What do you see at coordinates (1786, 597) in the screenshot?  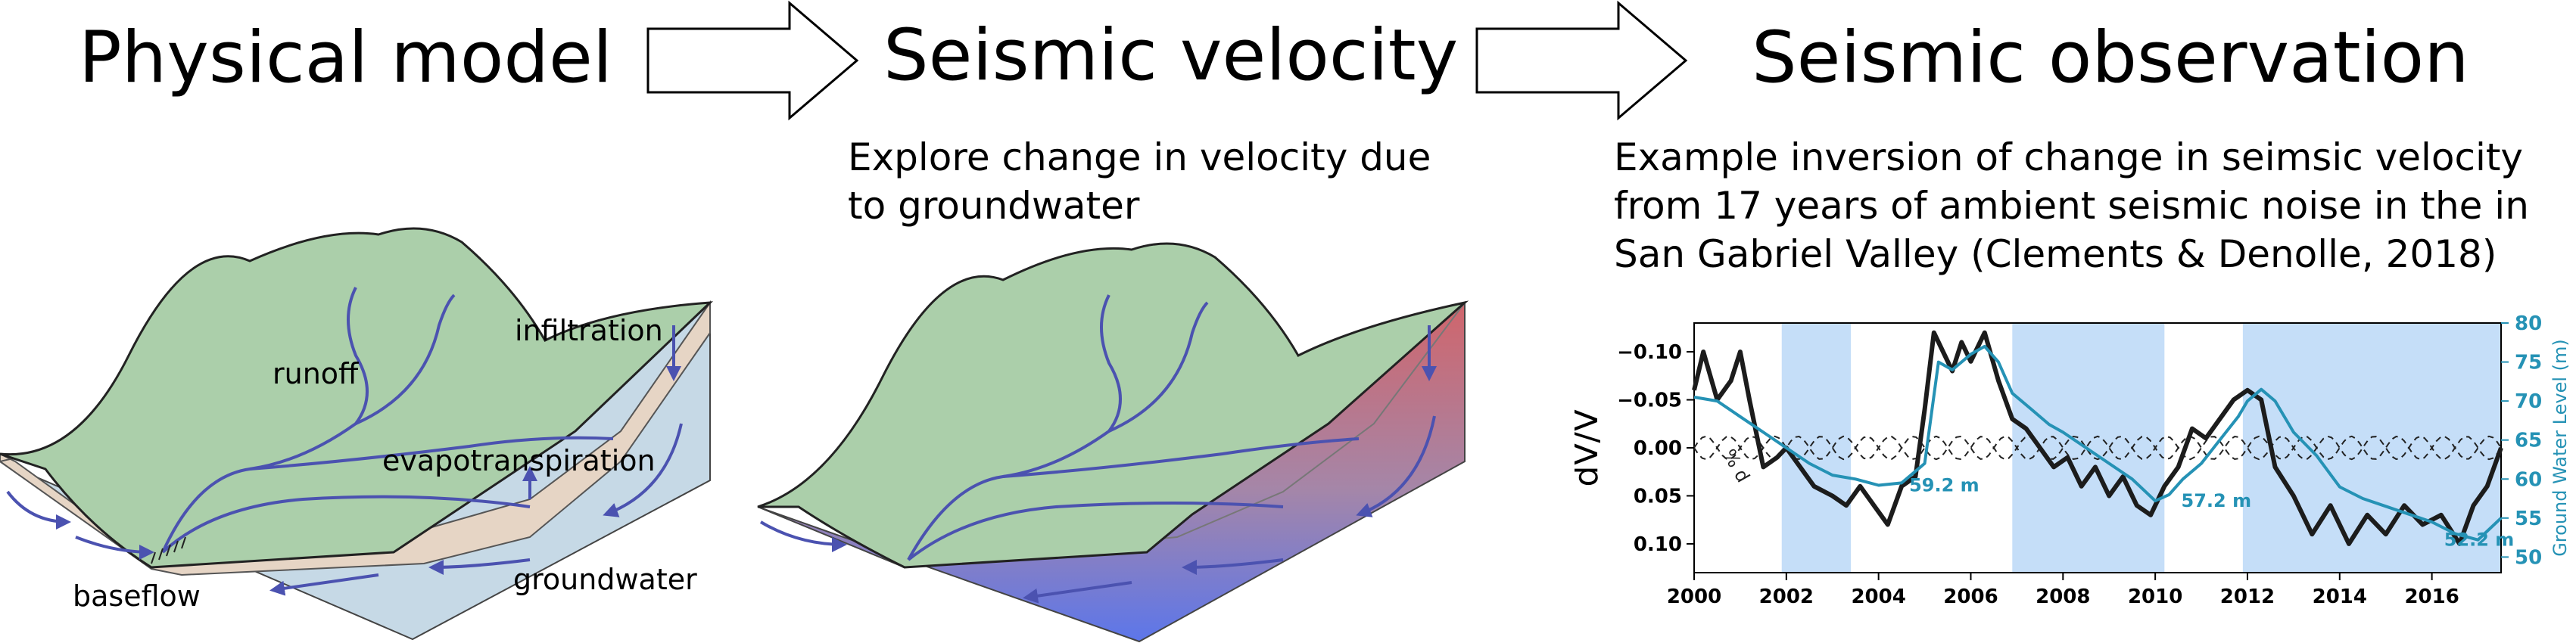 I see `x-tick-label: 2002` at bounding box center [1786, 597].